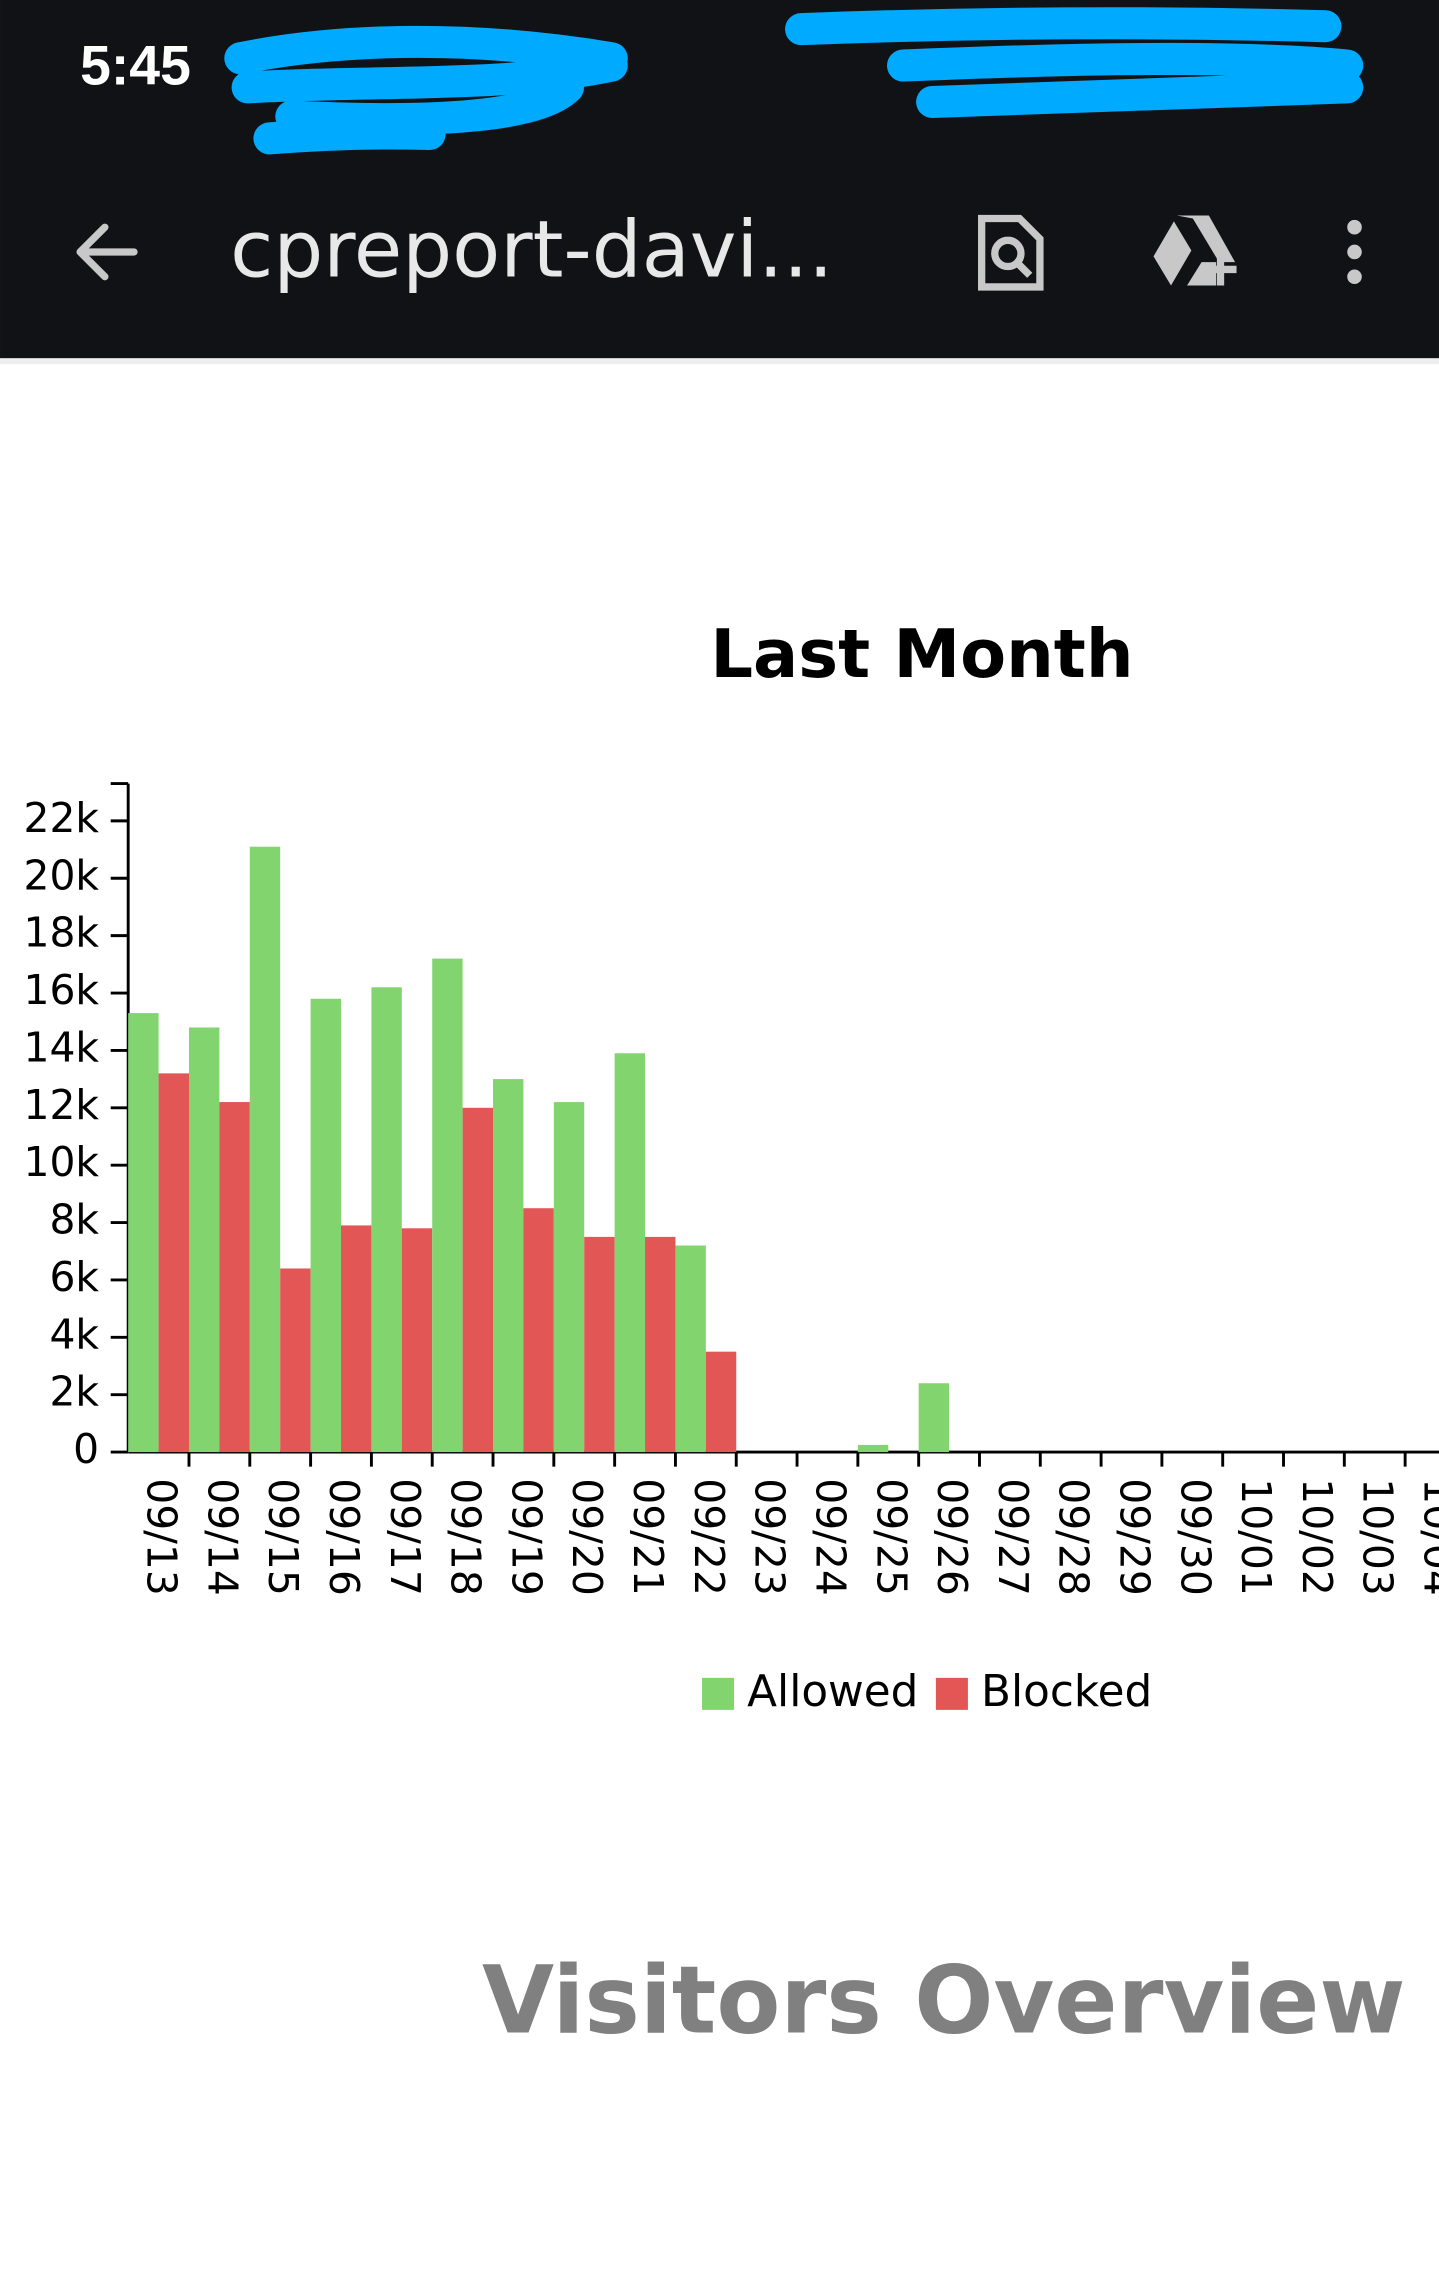  Describe the element at coordinates (1378, 1536) in the screenshot. I see `x-tick-label: 10/03` at that location.